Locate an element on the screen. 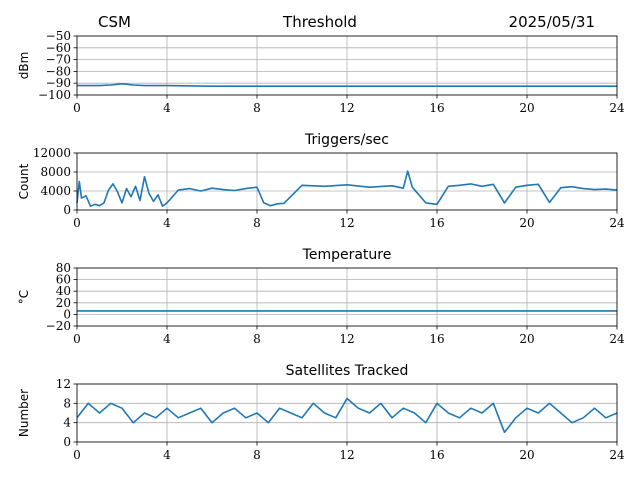  y-tick-label: 12000 is located at coordinates (52, 153).